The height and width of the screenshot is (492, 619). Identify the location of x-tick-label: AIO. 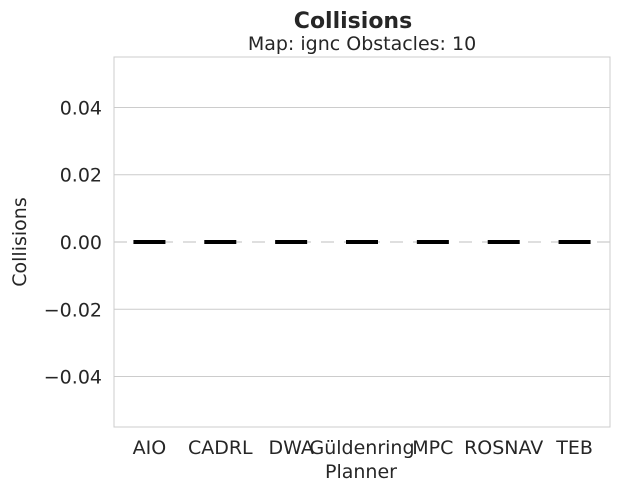
(150, 448).